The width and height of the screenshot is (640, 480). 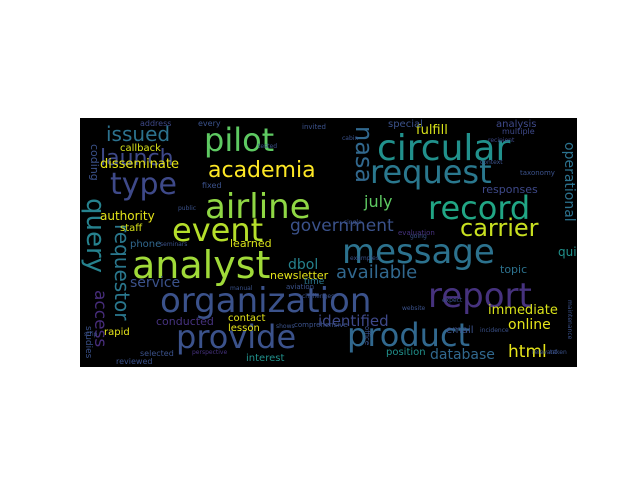 I want to click on word: message, so click(x=418, y=252).